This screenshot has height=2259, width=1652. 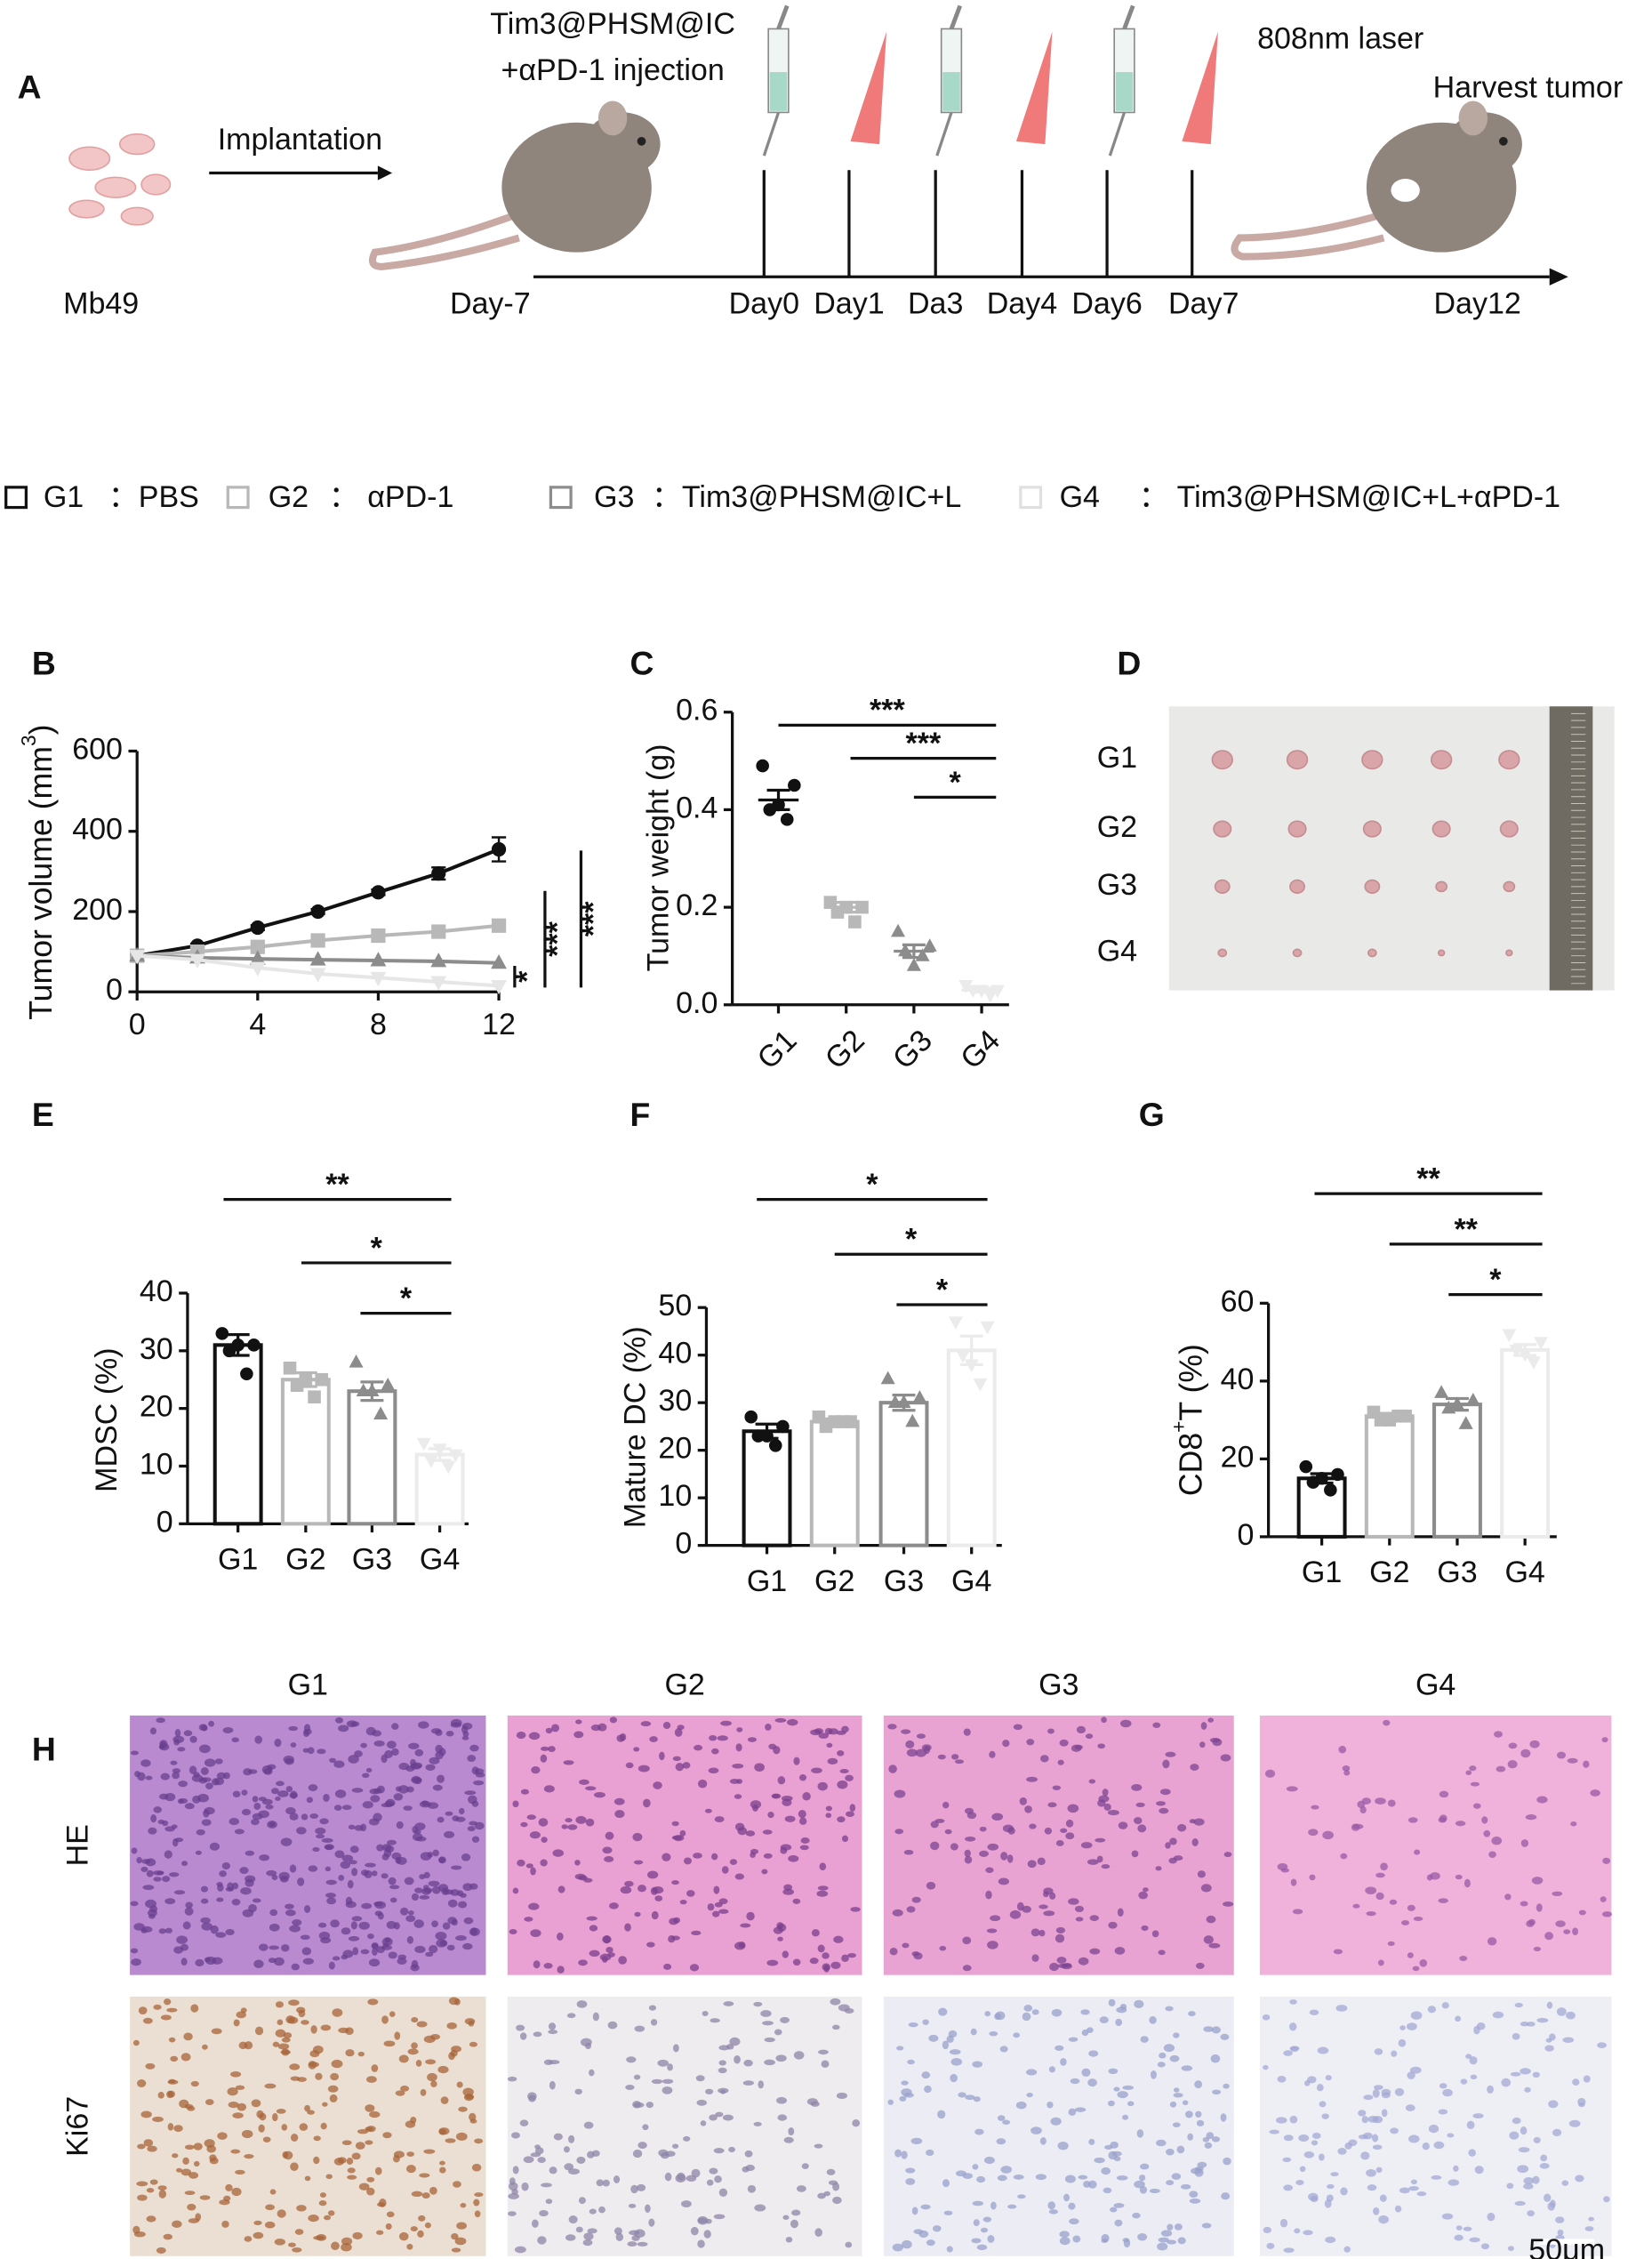 I want to click on x-tick-label: G3, so click(x=913, y=1050).